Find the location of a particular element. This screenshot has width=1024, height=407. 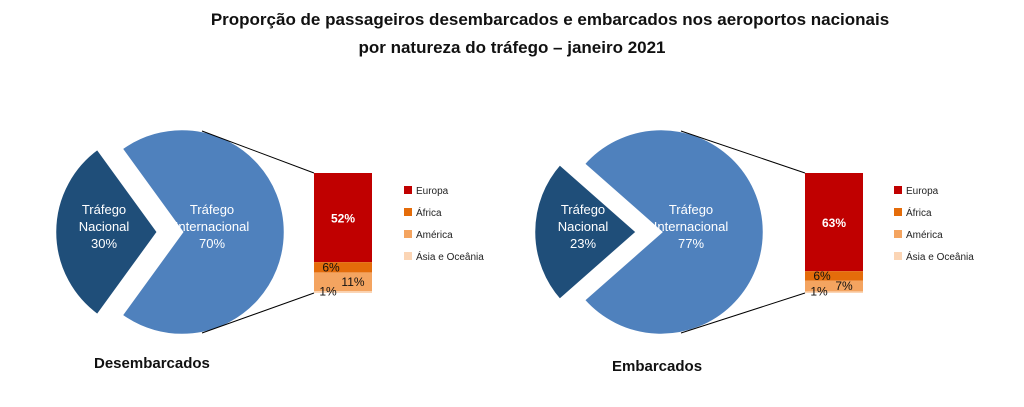

bar-label-europa: 63% is located at coordinates (834, 223).